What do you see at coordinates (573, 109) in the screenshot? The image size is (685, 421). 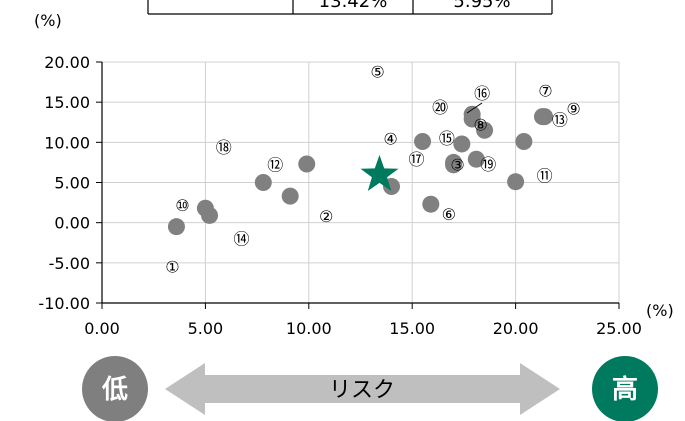 I see `point-label: ⑨` at bounding box center [573, 109].